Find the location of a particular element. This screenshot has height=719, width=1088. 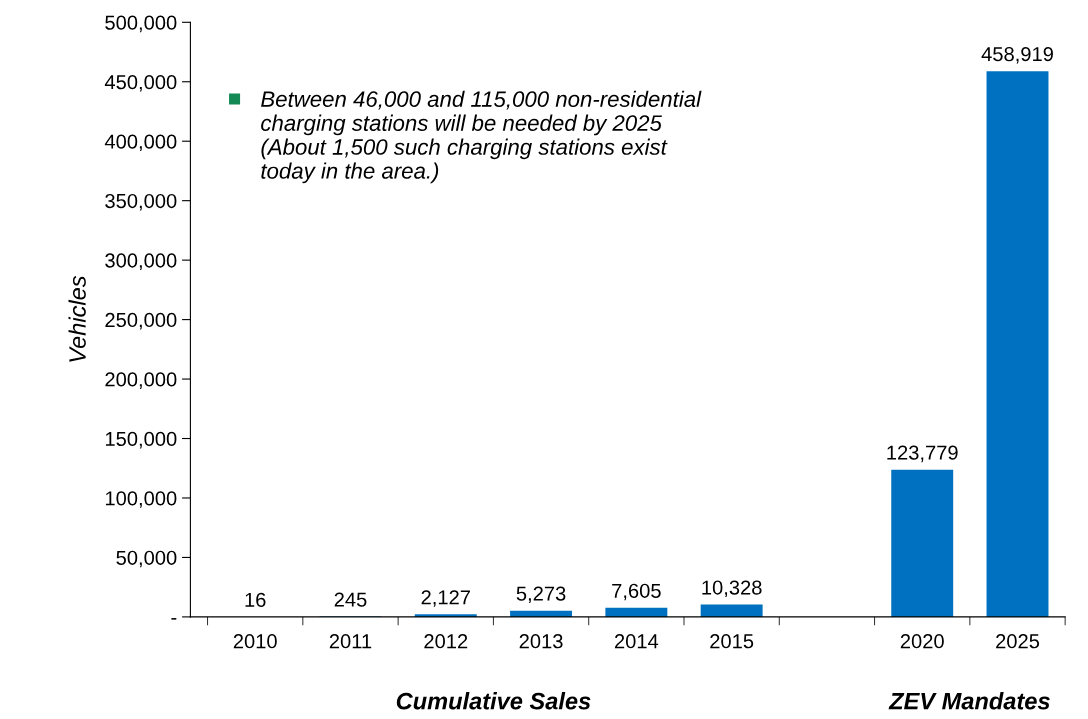

data-label: 2,127 is located at coordinates (445, 598).